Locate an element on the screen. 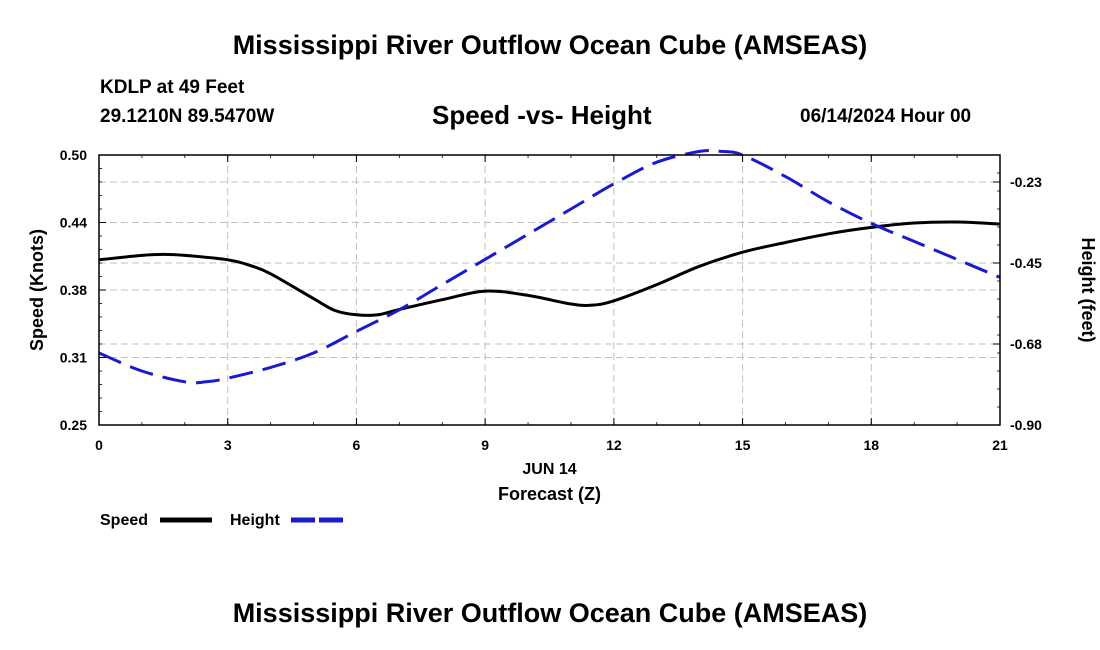 This screenshot has height=650, width=1100. x-axis-date-label: JUN 14 is located at coordinates (549, 469).